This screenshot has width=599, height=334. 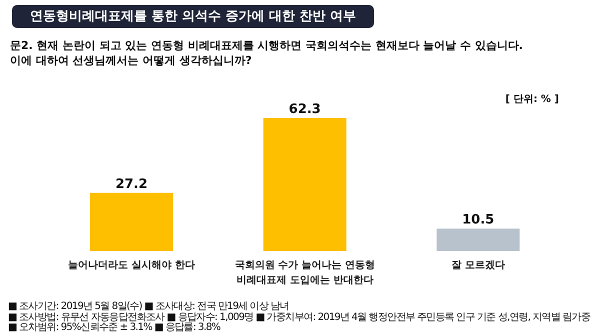 I want to click on chart-subtitle: 문2. 현재 논란이 되고 있는 연동형 비례대표제를 시행하면 국회의석수는 현재보다 늘어날 수 있습니다. 이에 대하여 선생님께서는 어떻게 생각하십니까?, so click(x=267, y=53).